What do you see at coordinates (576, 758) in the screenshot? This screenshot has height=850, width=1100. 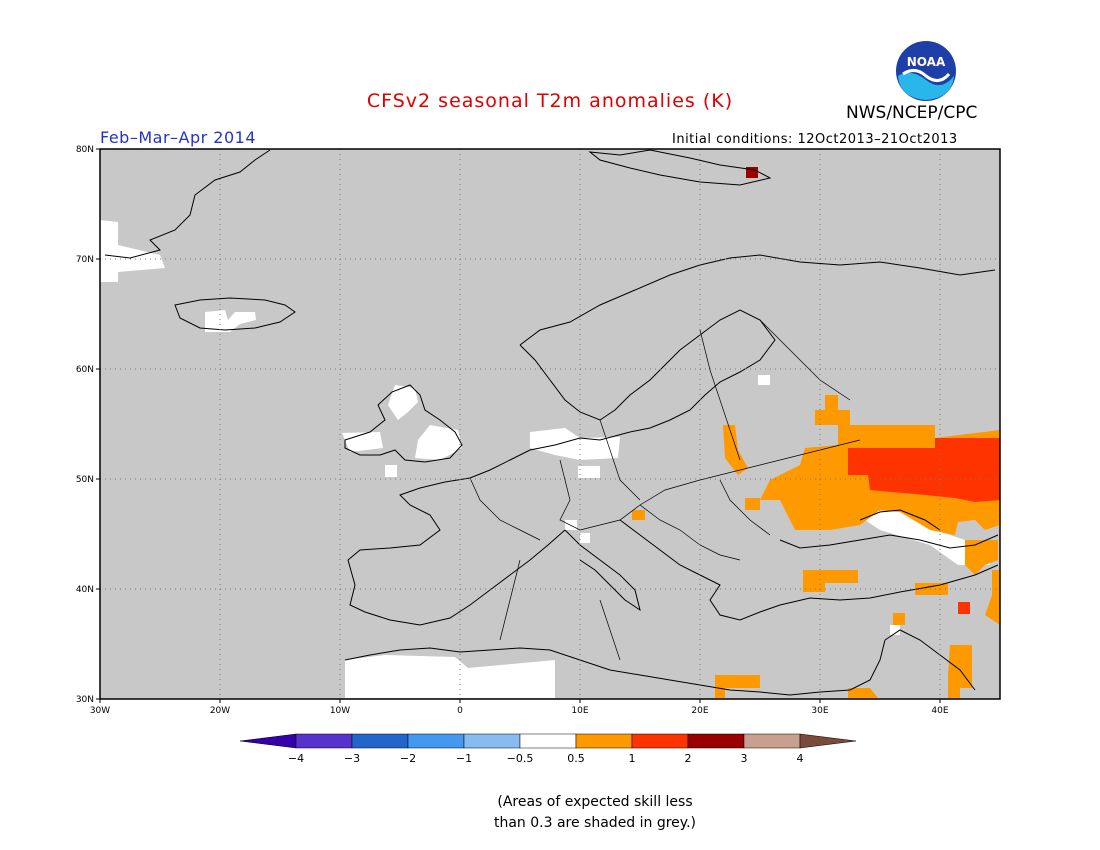 I see `colorbar-tick-label: 0.5` at bounding box center [576, 758].